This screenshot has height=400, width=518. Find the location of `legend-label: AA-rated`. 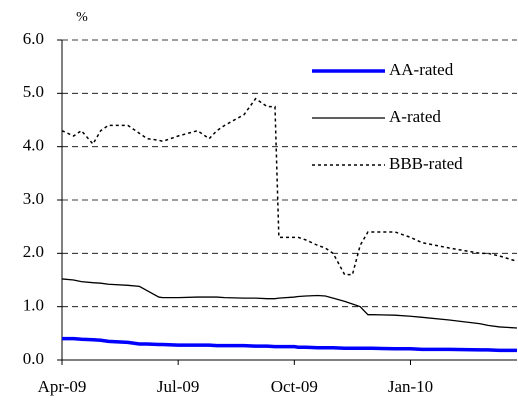

legend-label: AA-rated is located at coordinates (421, 69).